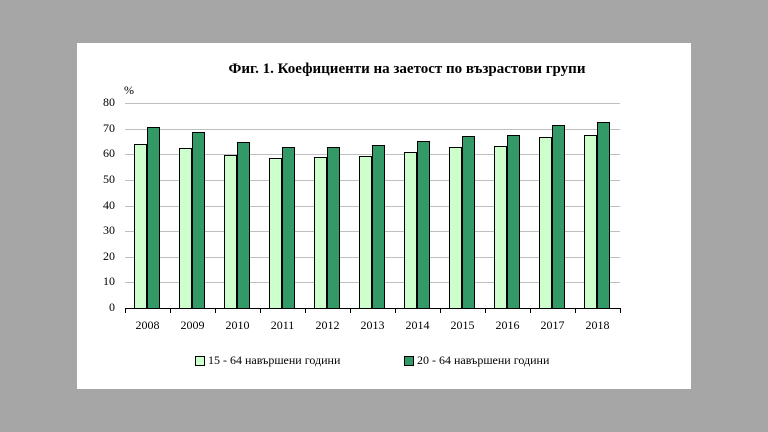  I want to click on legend-label: 15 - 64 навършени години, so click(274, 360).